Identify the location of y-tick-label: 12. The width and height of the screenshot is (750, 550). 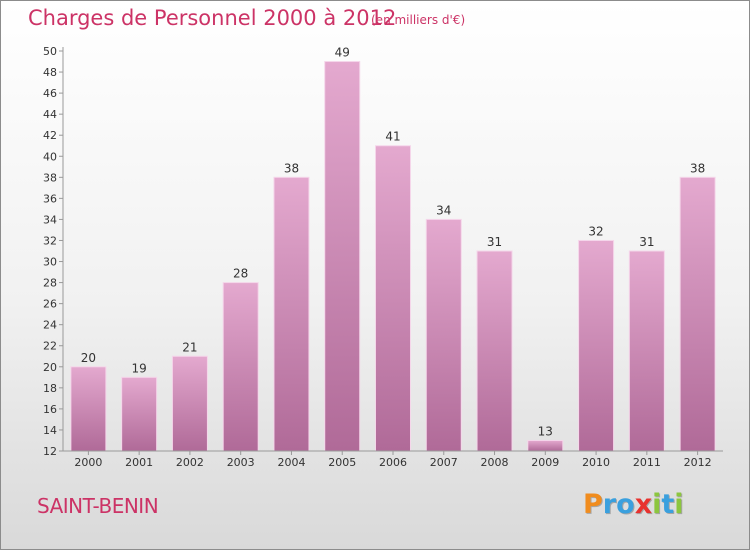
(50, 451).